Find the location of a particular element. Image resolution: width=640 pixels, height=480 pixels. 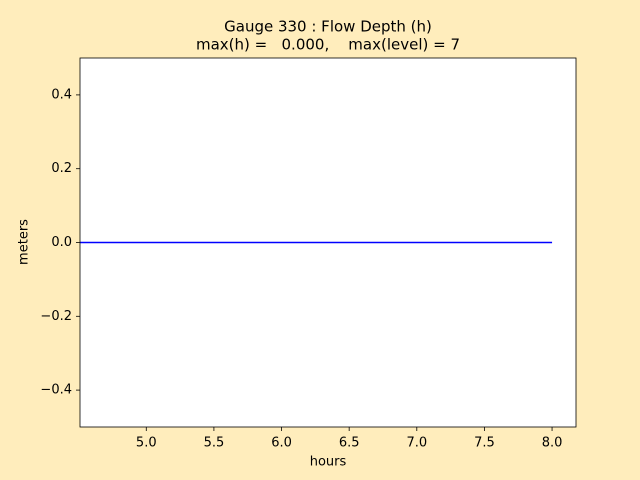

y-tick-label: −0.4 is located at coordinates (56, 390).